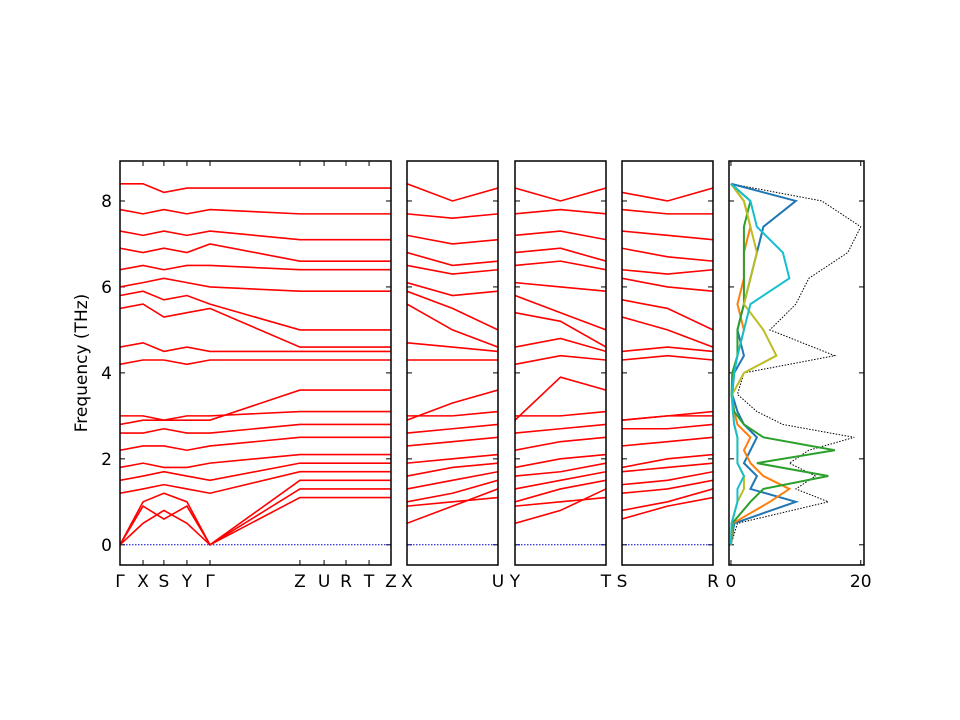  I want to click on y-tick-label: 8, so click(106, 202).